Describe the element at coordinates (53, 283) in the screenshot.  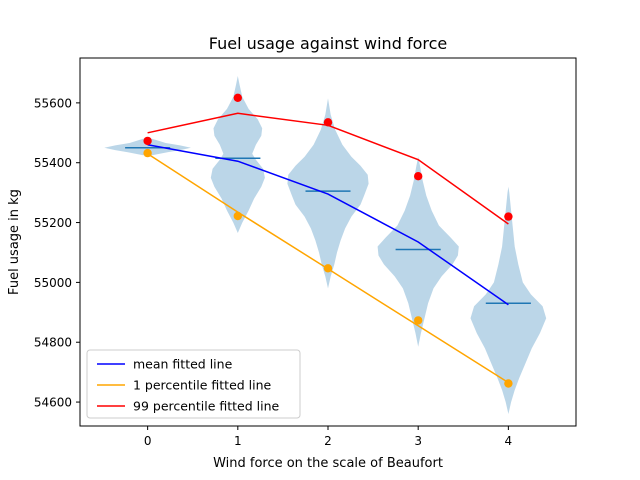
I see `y-tick-label-2: 55000` at that location.